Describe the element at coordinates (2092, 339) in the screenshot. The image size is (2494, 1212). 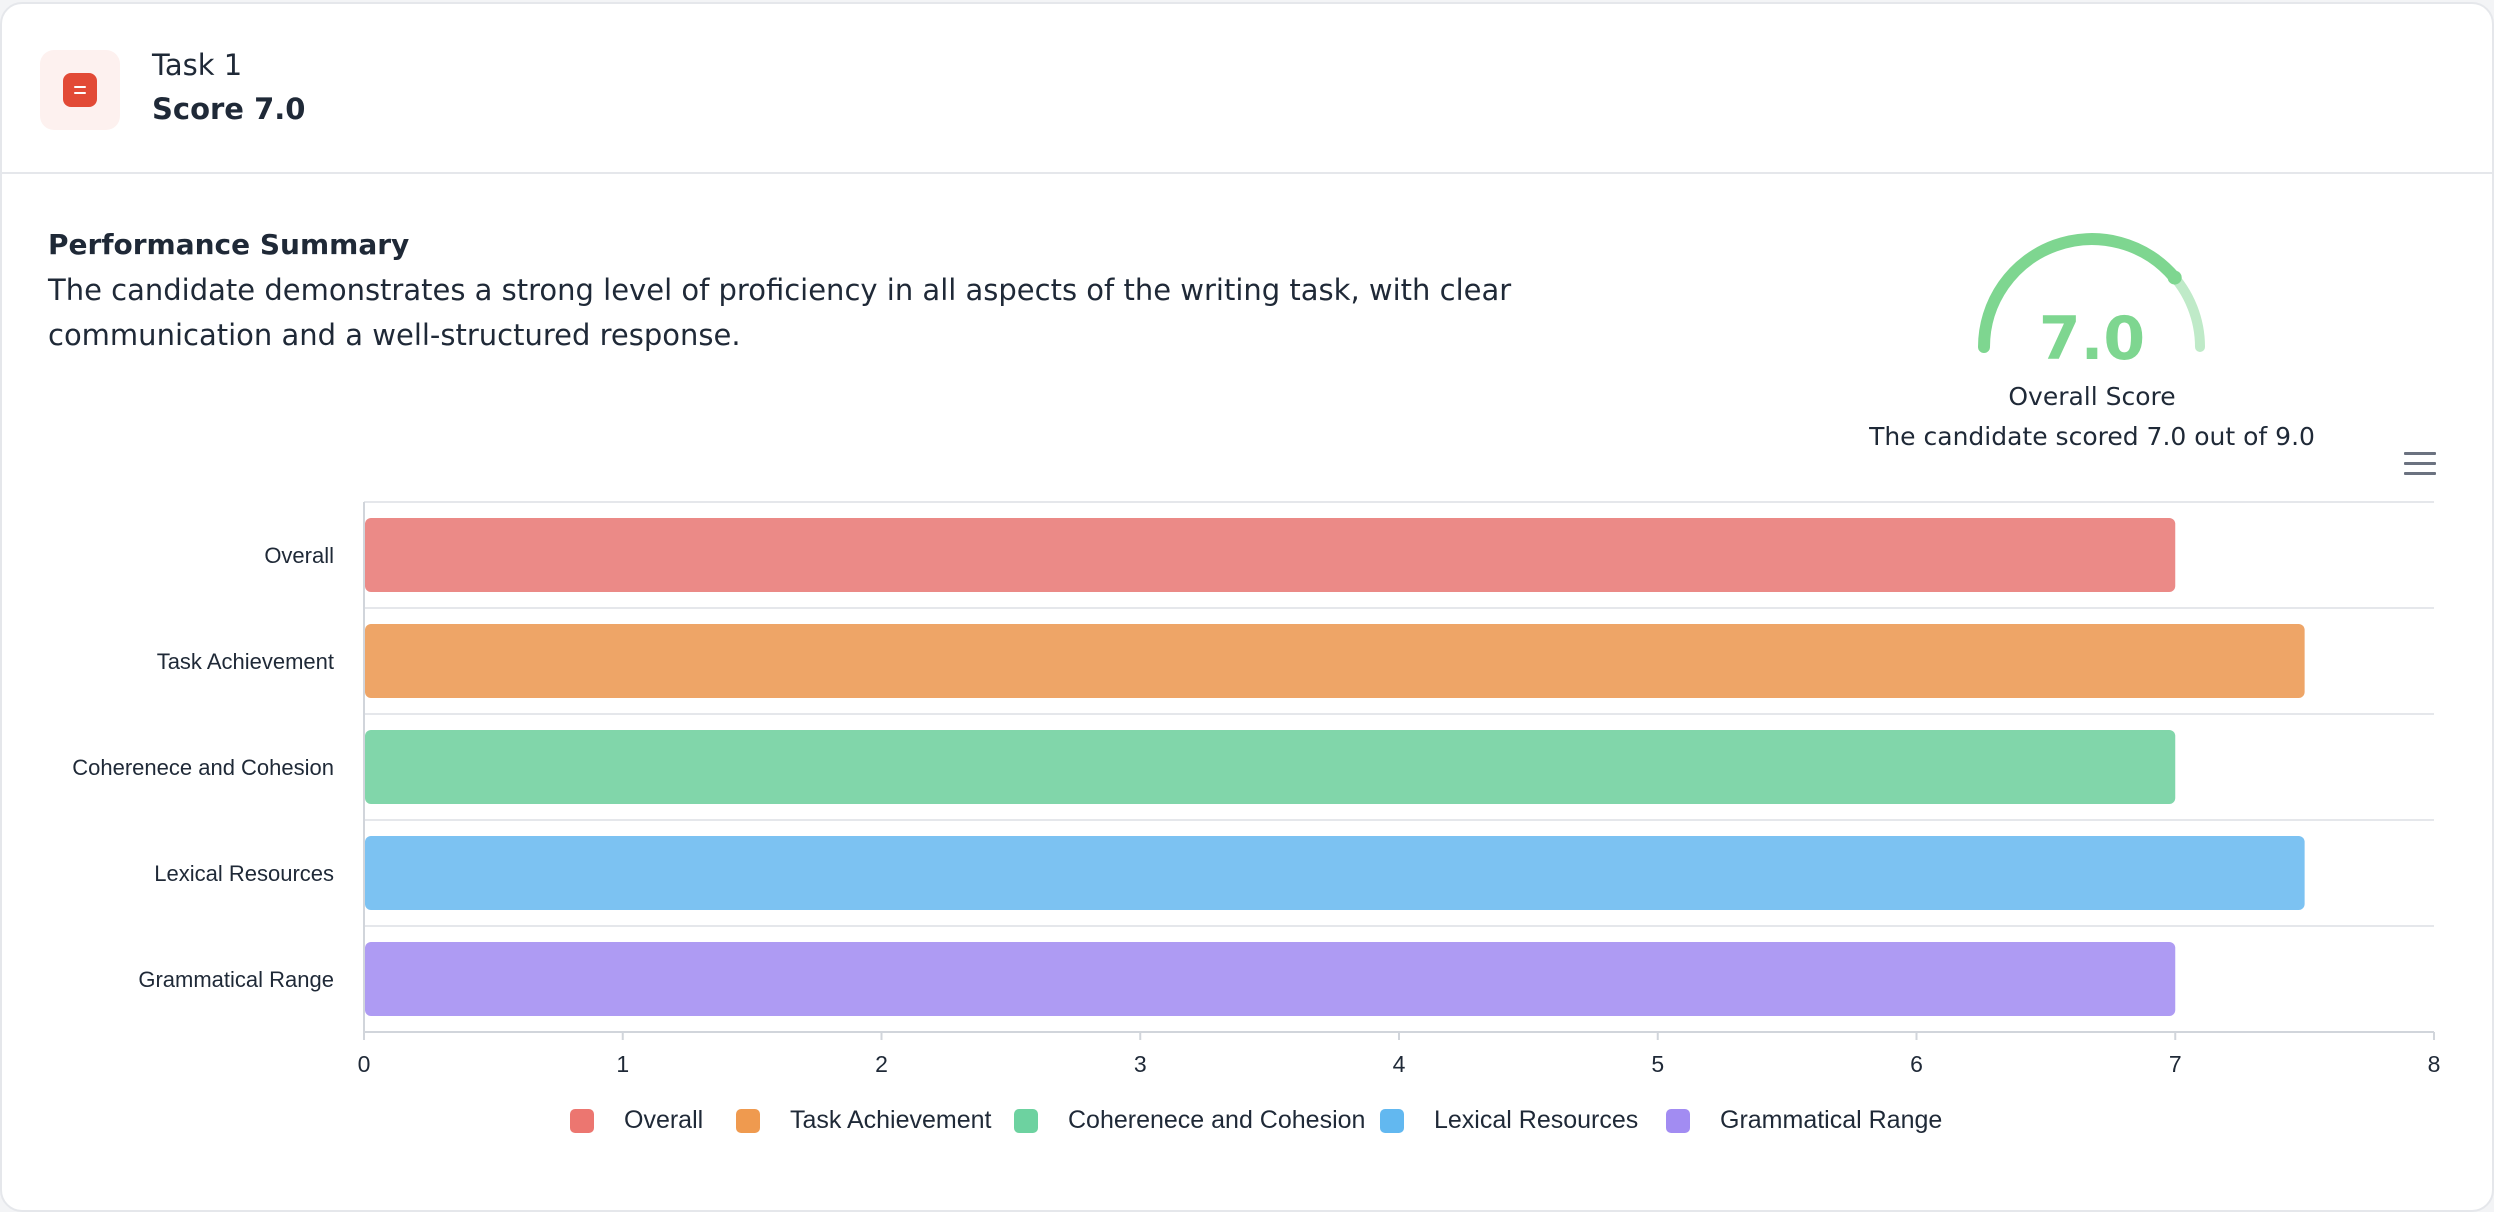
I see `gauge-value: 7.0` at that location.